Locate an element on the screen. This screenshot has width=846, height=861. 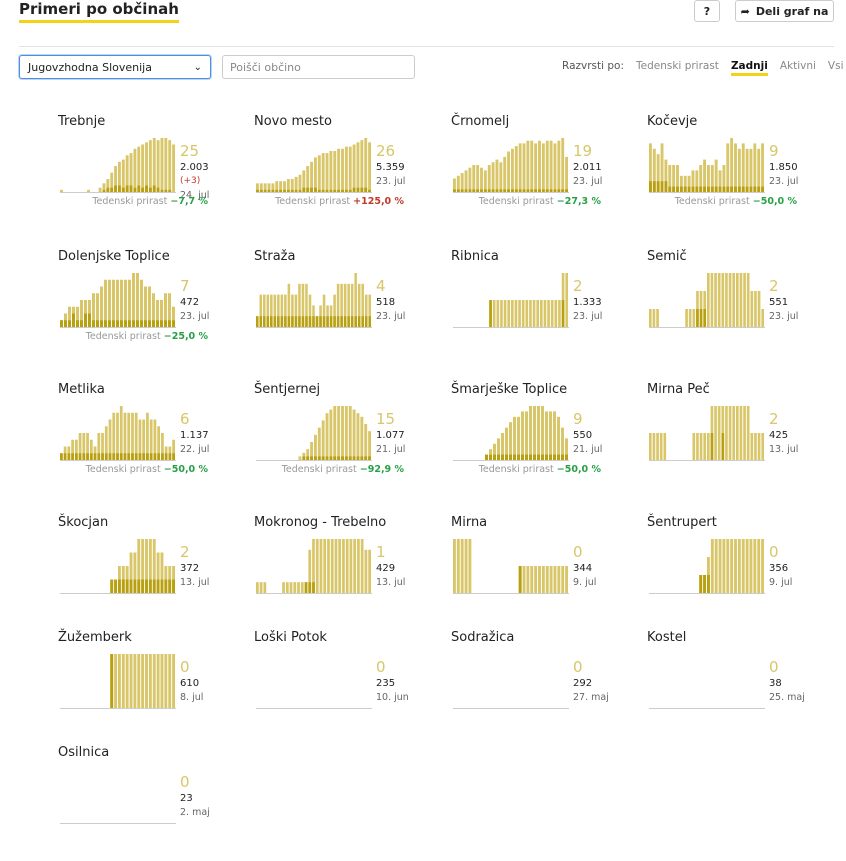
region-select-value: Jugovzhodna Slovenija is located at coordinates (90, 67).